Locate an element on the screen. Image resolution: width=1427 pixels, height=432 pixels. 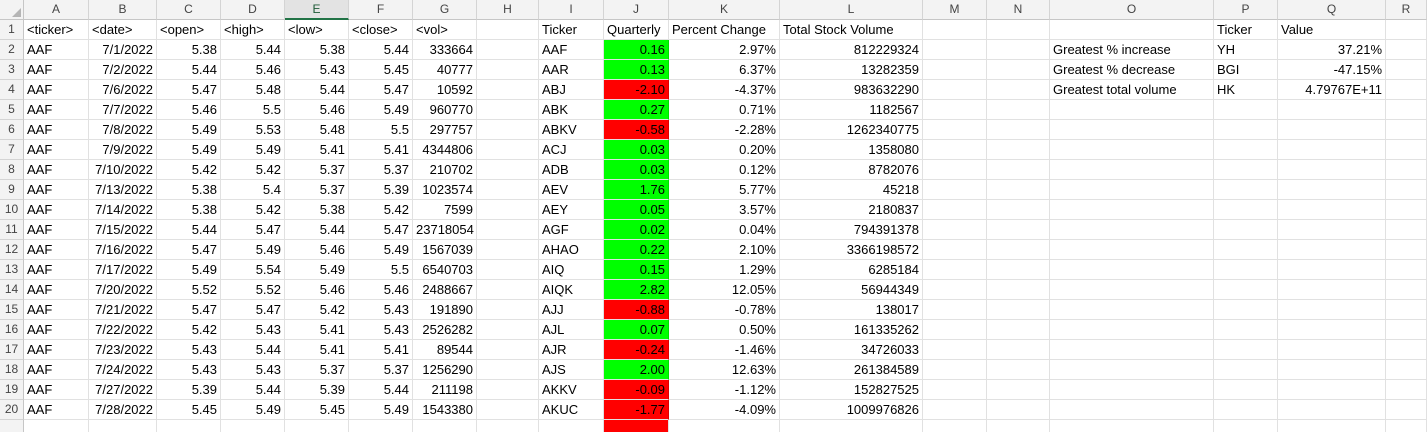
cell-l2: 812229324 is located at coordinates (851, 50).